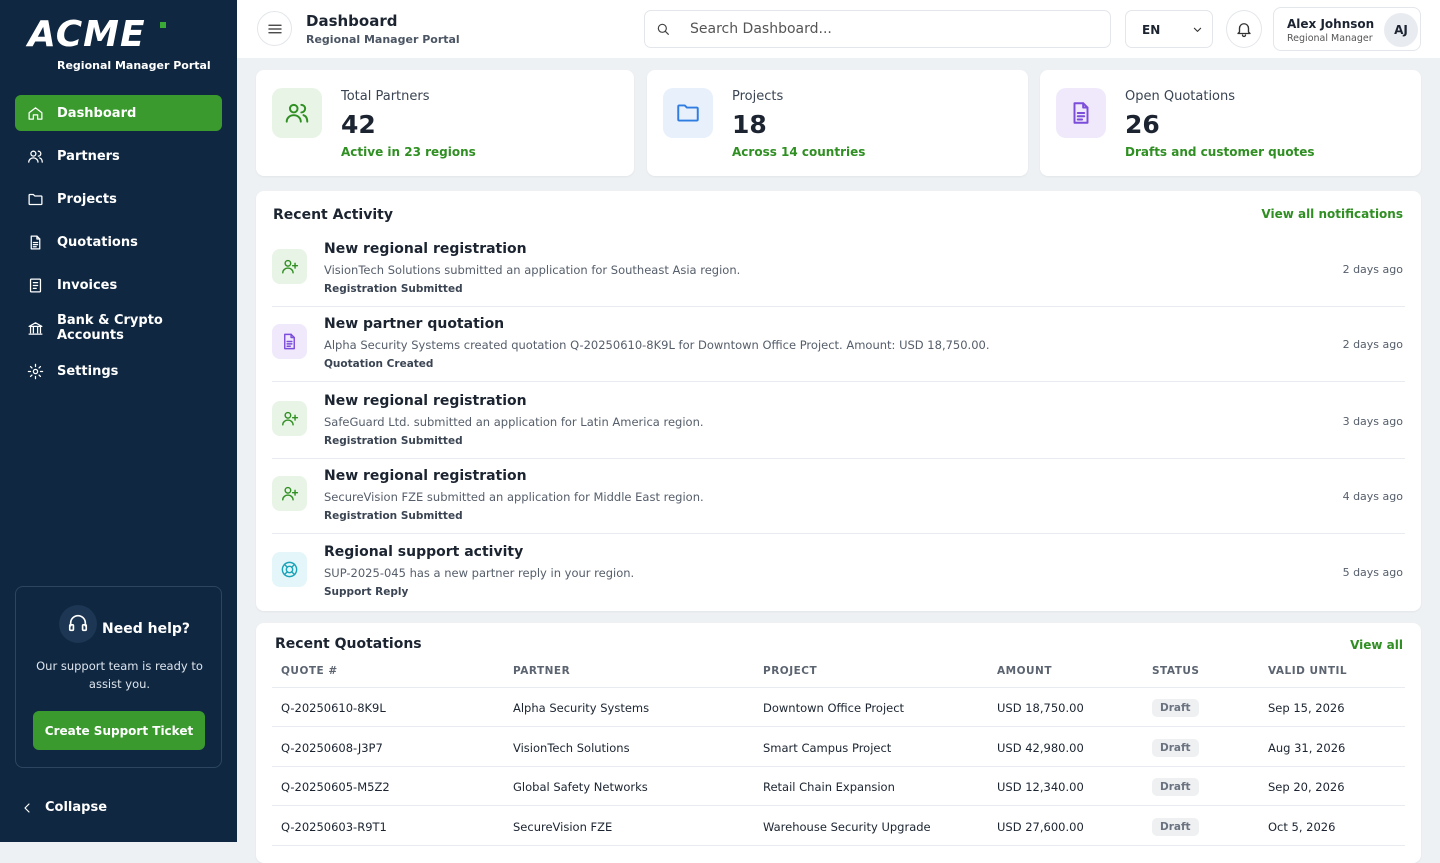 The height and width of the screenshot is (863, 1440). Describe the element at coordinates (333, 215) in the screenshot. I see `activity-title: Recent Activity` at that location.